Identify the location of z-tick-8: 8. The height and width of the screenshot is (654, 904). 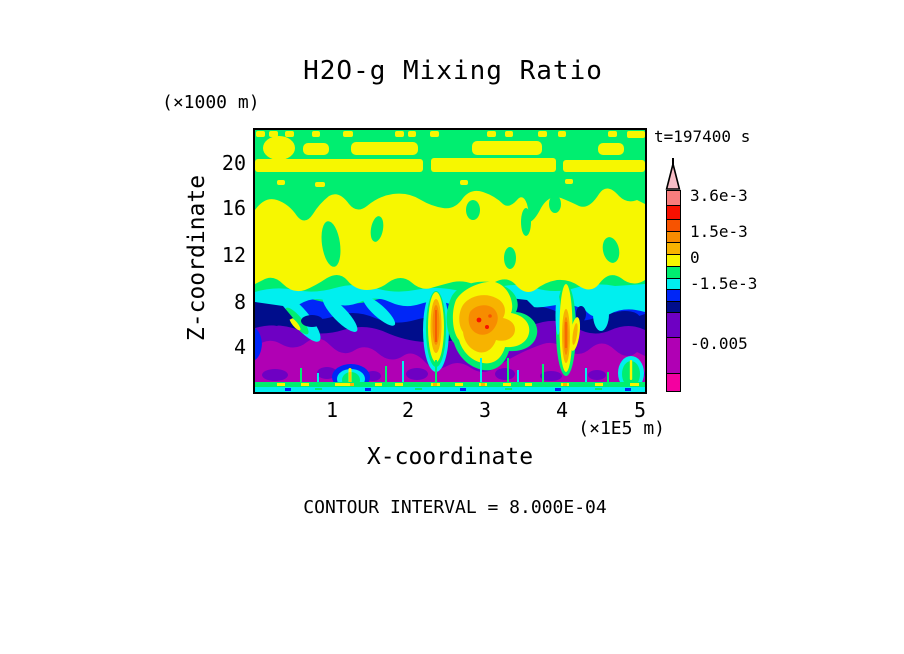
(239, 302).